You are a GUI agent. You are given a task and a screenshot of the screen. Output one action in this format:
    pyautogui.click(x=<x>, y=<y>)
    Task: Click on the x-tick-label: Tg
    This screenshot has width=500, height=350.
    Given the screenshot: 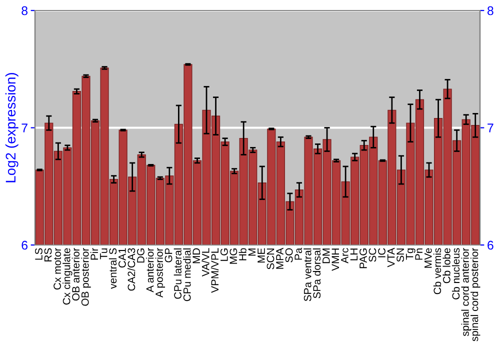 What is the action you would take?
    pyautogui.click(x=411, y=254)
    